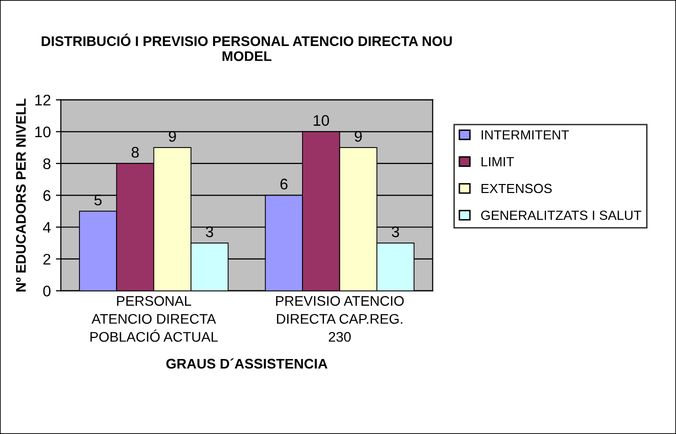  What do you see at coordinates (46, 227) in the screenshot?
I see `y-tick-label: 4` at bounding box center [46, 227].